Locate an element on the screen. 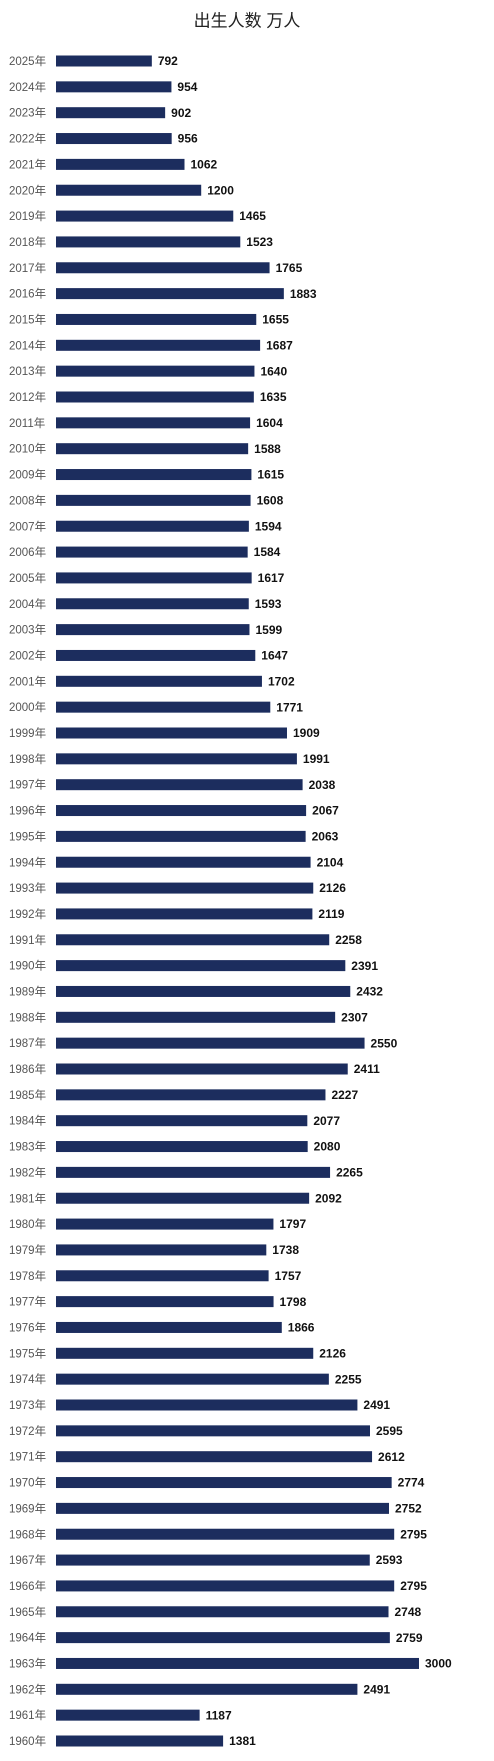  value-label: 1771 is located at coordinates (289, 707).